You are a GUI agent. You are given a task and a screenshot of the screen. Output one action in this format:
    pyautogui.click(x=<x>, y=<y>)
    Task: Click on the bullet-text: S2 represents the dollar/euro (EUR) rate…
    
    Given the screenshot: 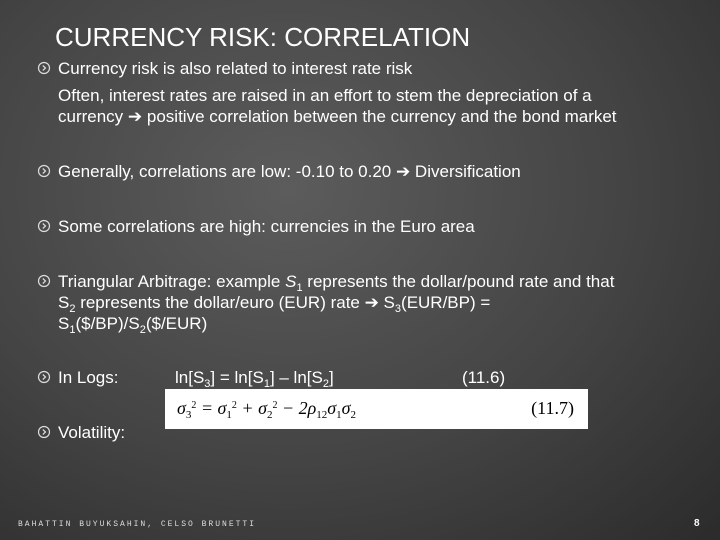 What is the action you would take?
    pyautogui.click(x=274, y=303)
    